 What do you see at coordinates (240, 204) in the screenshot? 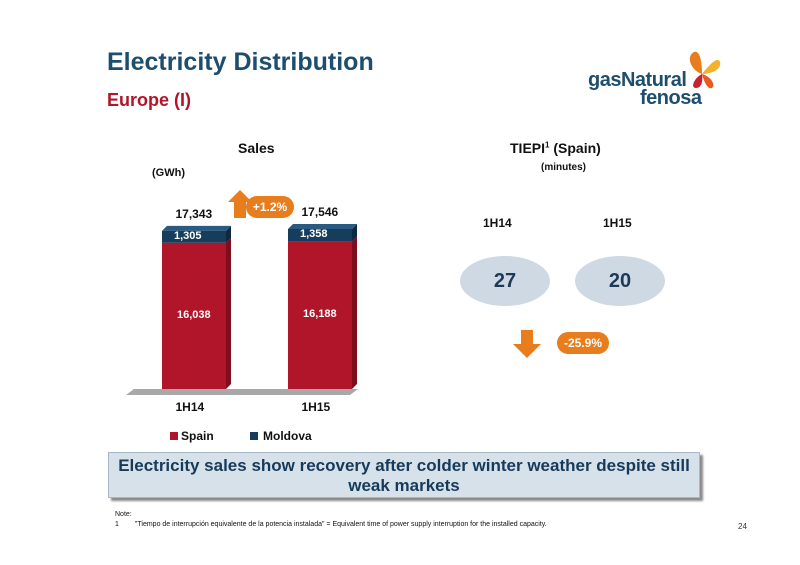
I see `growth-arrow-icon` at bounding box center [240, 204].